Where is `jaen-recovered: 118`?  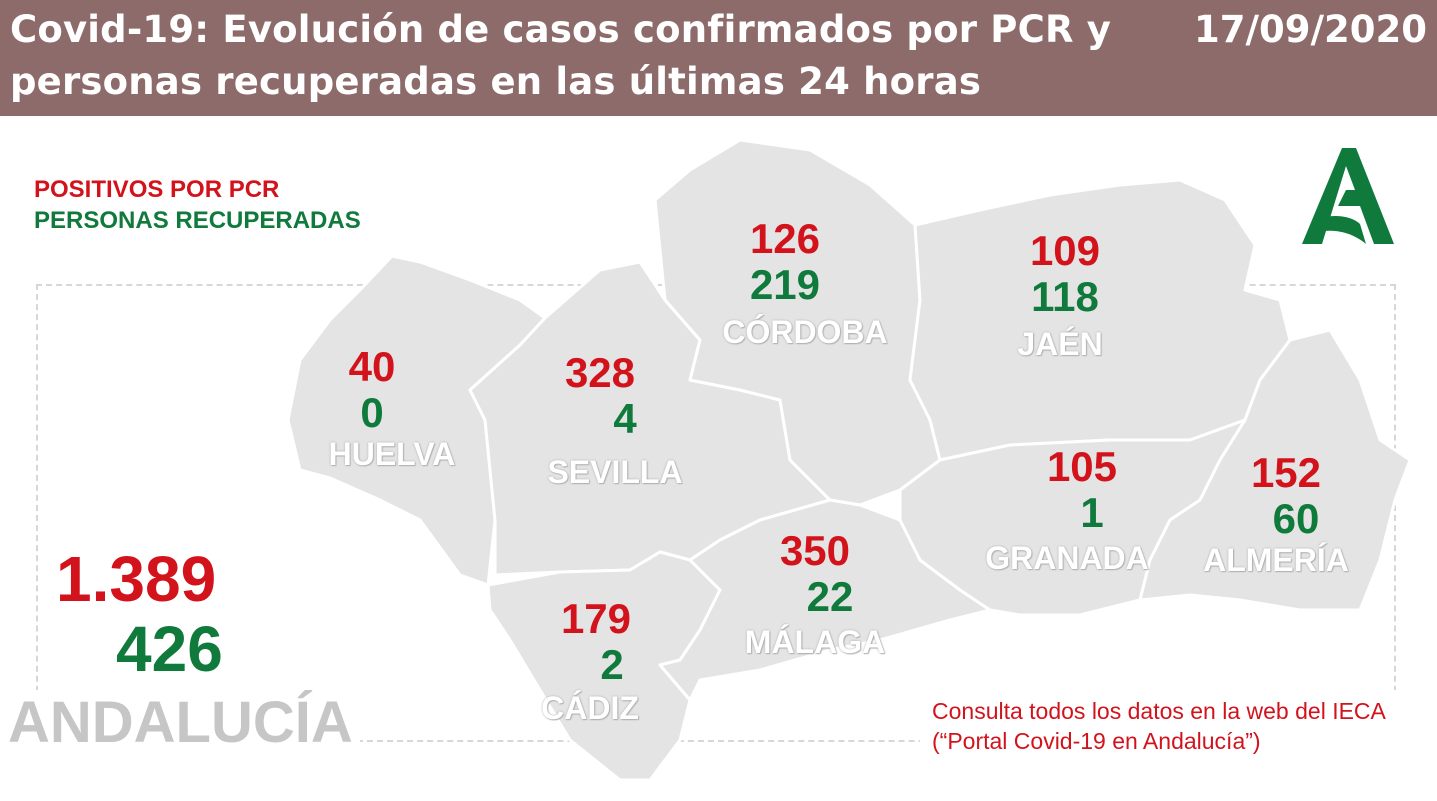 jaen-recovered: 118 is located at coordinates (1065, 296).